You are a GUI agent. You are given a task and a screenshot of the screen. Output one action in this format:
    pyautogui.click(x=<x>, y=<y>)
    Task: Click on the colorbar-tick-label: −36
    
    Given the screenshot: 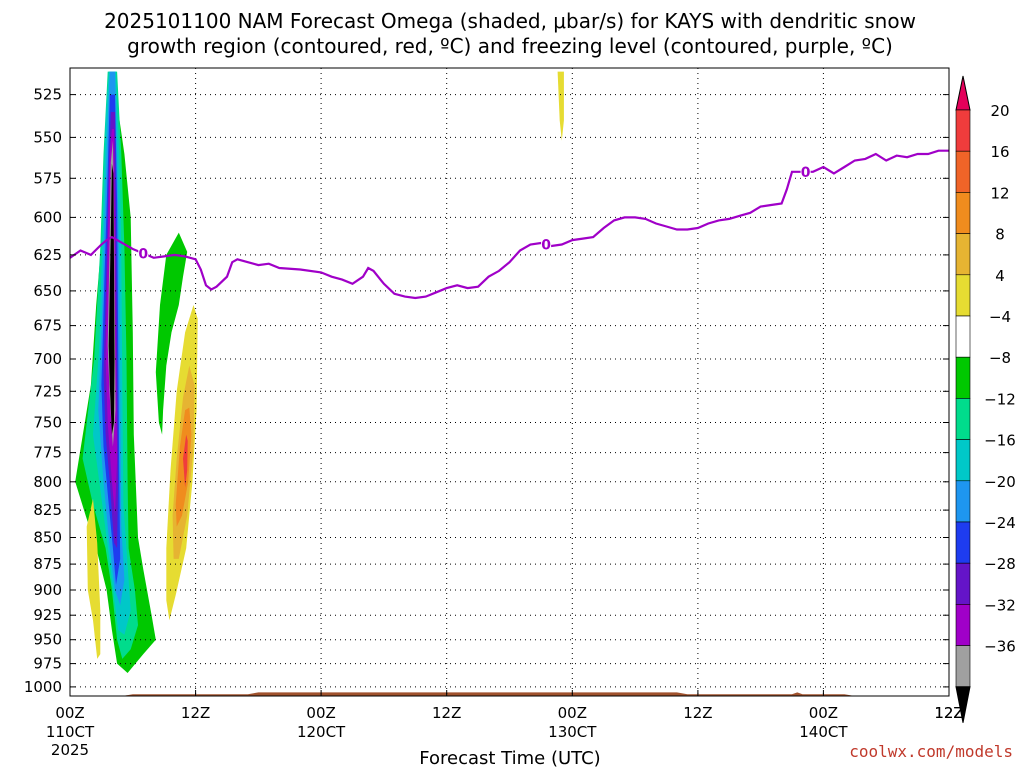 What is the action you would take?
    pyautogui.click(x=1000, y=647)
    